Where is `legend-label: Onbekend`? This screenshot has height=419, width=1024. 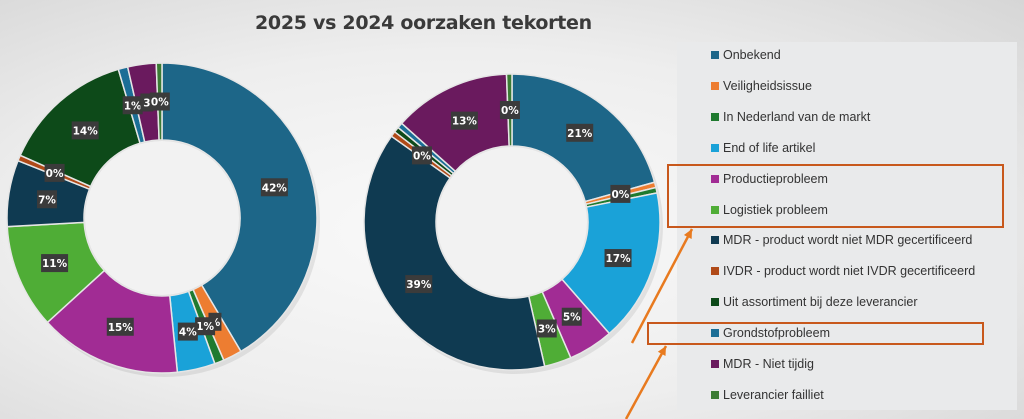
legend-label: Onbekend is located at coordinates (752, 55).